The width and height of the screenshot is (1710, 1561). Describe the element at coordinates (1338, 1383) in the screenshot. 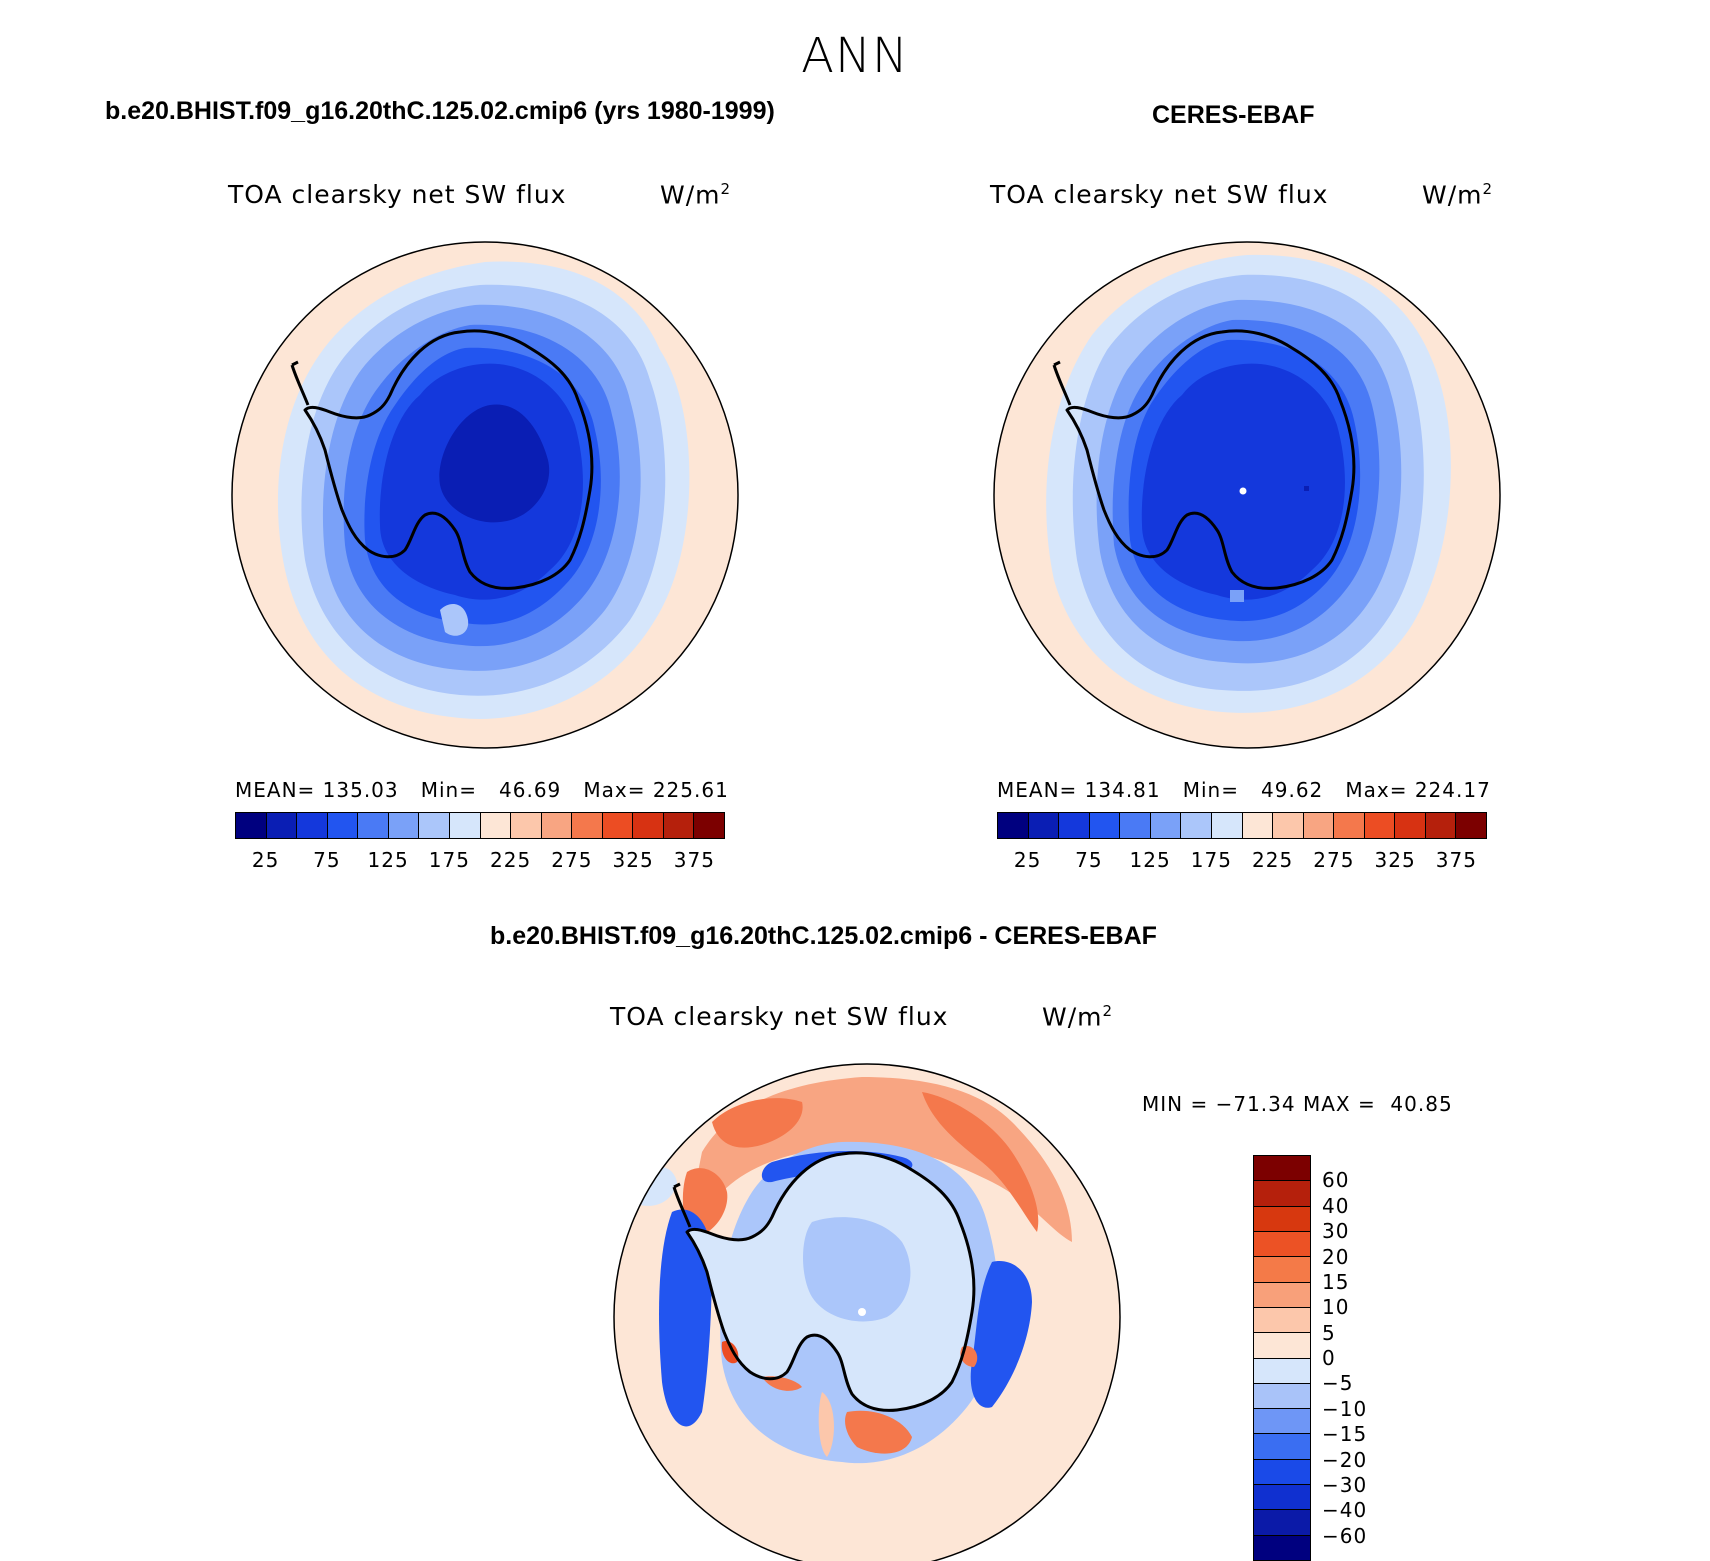

I see `diff-colorbar-tick-label: −5` at that location.